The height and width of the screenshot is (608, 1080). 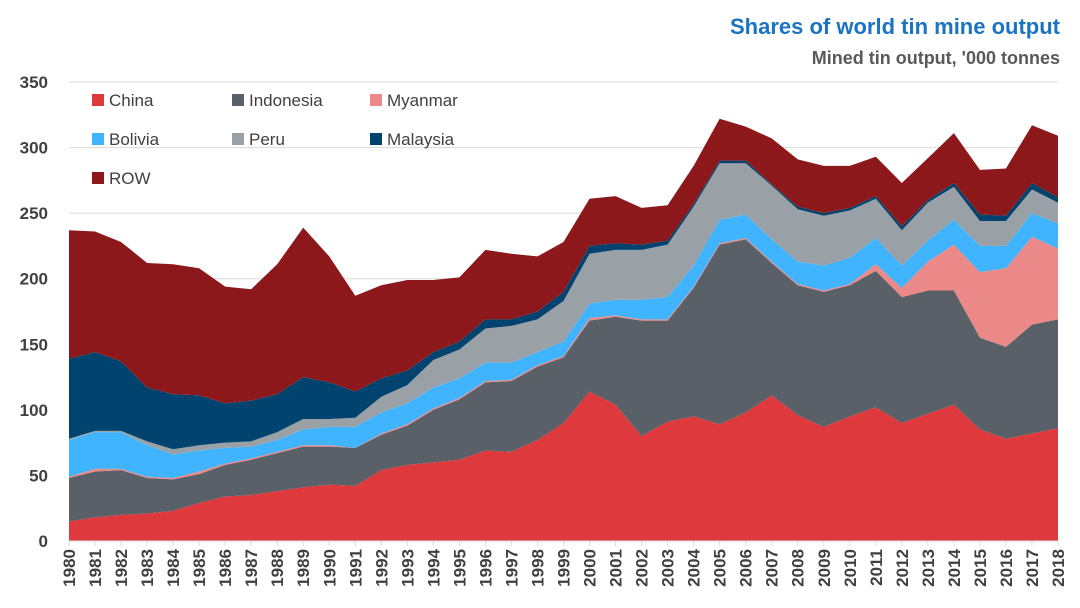 What do you see at coordinates (433, 567) in the screenshot?
I see `x-tick-label: 1994` at bounding box center [433, 567].